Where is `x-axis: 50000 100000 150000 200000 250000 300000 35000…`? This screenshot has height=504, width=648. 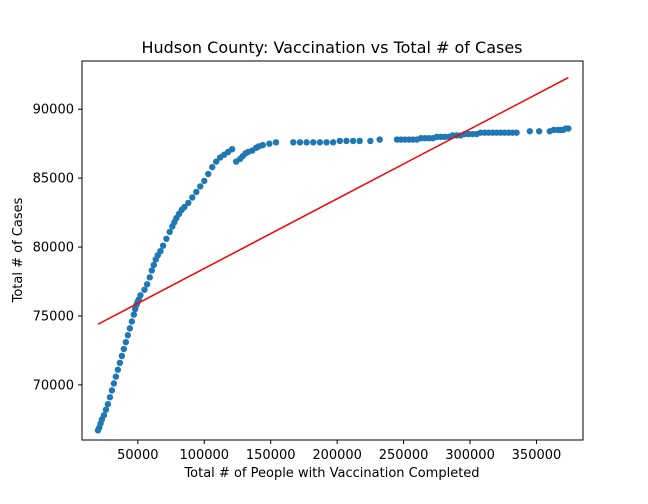
x-axis: 50000 100000 150000 200000 250000 300000 35000… is located at coordinates (339, 451).